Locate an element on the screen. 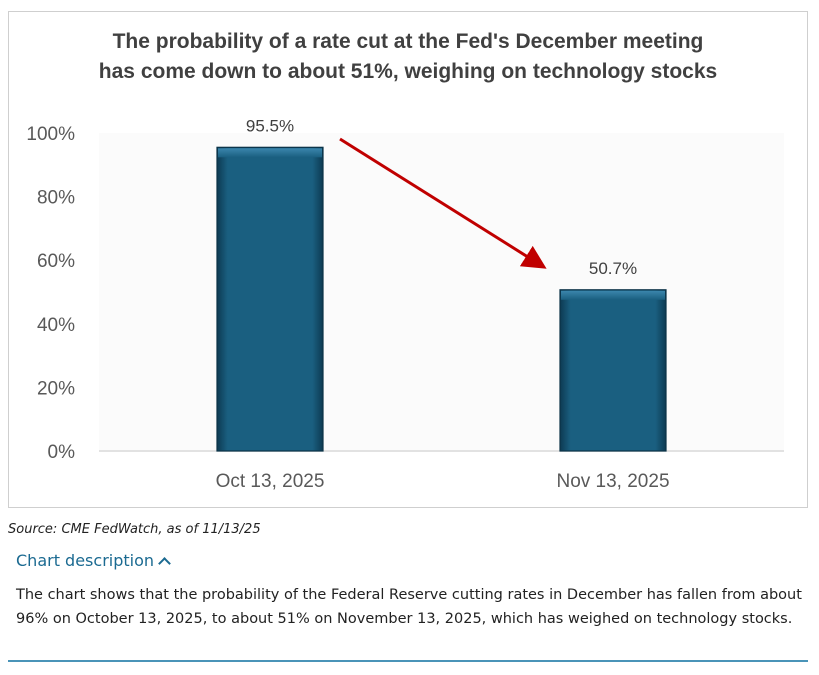 The width and height of the screenshot is (819, 675). chart-description-toggle: Chart description is located at coordinates (93, 560).